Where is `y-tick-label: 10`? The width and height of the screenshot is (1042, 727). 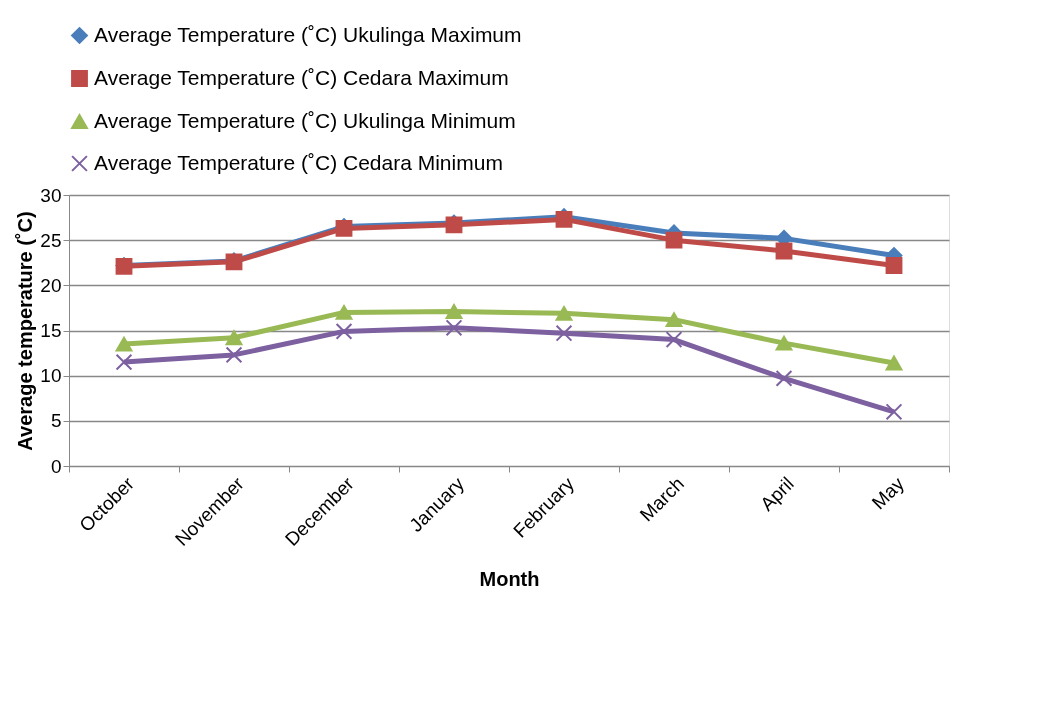
y-tick-label: 10 is located at coordinates (51, 376).